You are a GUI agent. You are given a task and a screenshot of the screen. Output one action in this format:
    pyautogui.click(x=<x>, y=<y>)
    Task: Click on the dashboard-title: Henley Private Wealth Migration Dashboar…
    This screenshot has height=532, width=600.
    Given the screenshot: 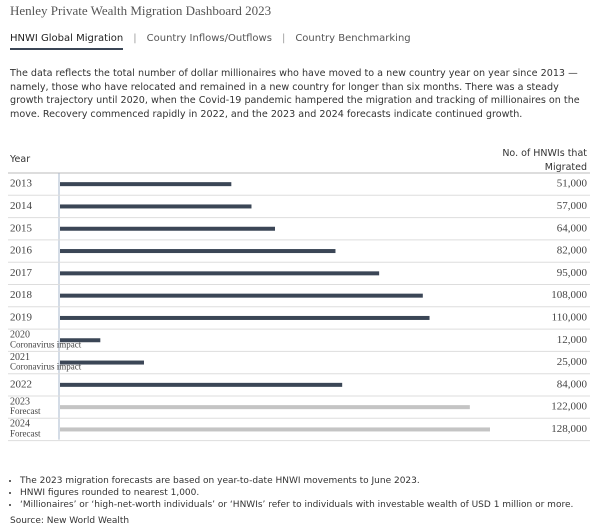 What is the action you would take?
    pyautogui.click(x=141, y=10)
    